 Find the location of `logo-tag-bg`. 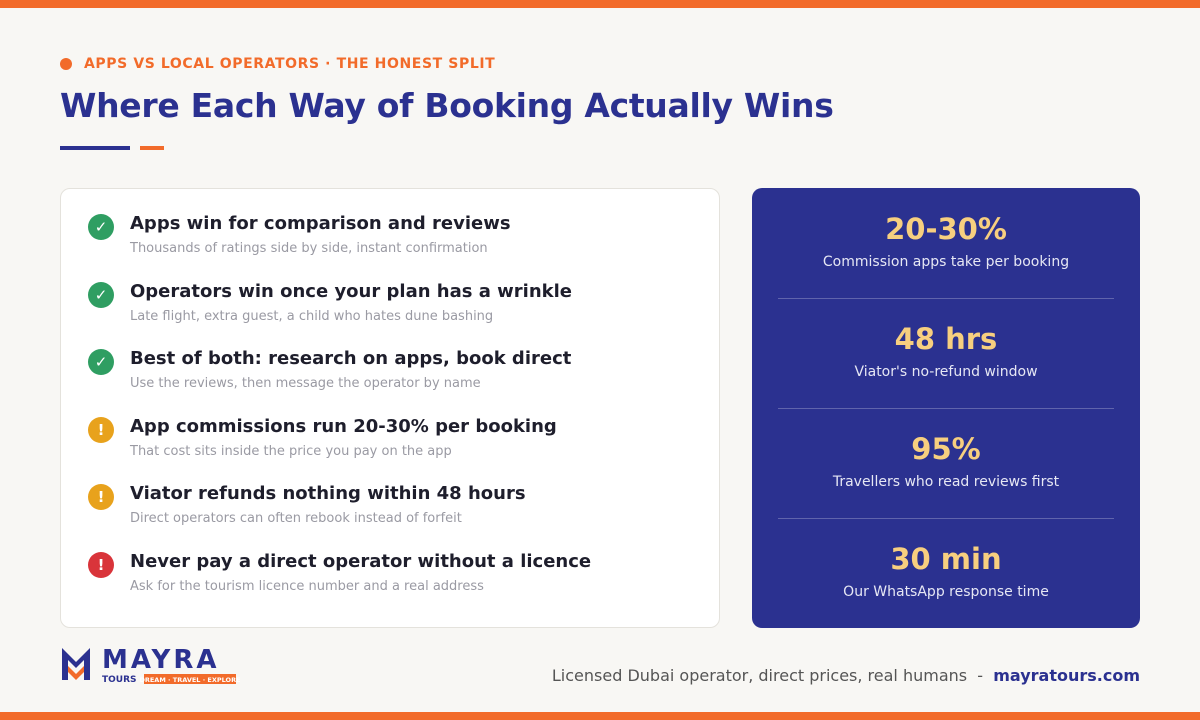

logo-tag-bg is located at coordinates (190, 679).